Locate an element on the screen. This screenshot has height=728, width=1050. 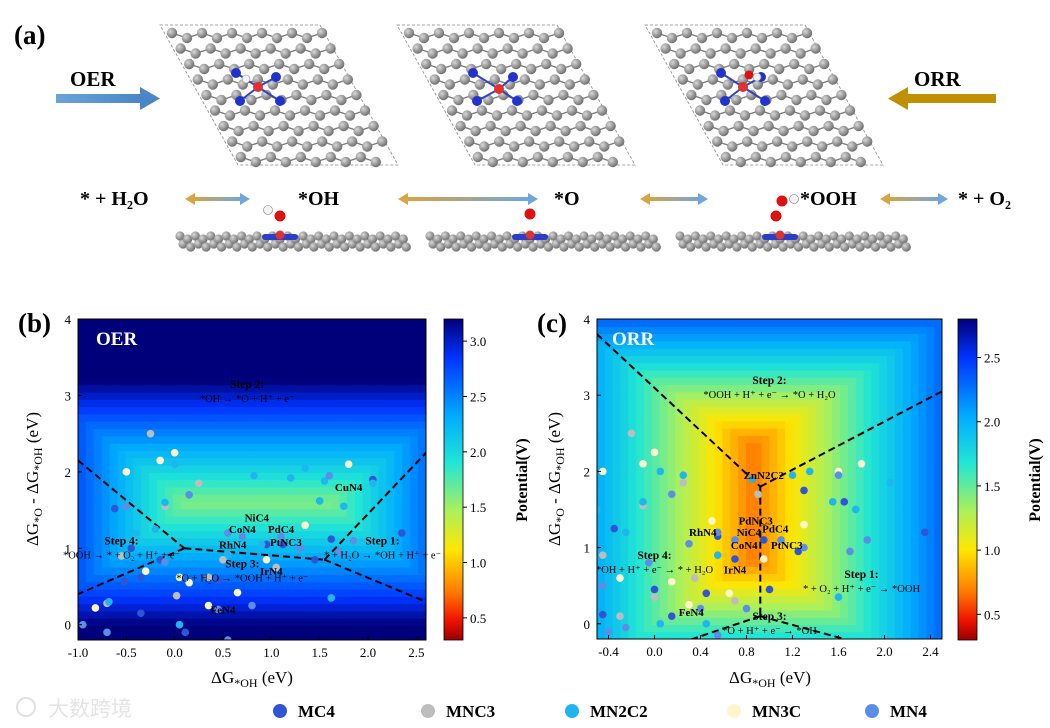
data-point-mnc3 is located at coordinates (620, 616).